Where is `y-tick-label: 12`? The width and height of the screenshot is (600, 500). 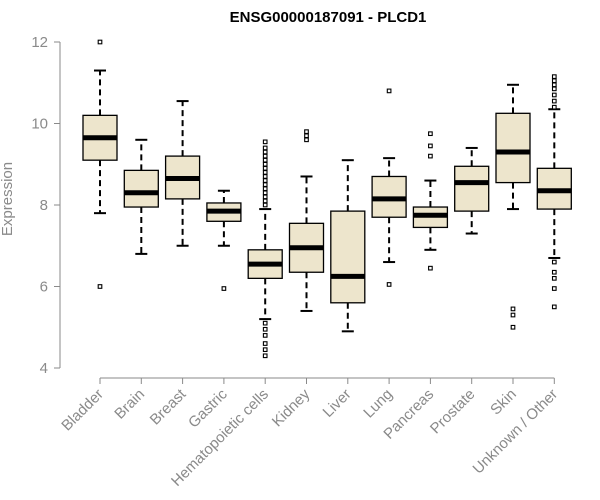
y-tick-label: 12 is located at coordinates (39, 42).